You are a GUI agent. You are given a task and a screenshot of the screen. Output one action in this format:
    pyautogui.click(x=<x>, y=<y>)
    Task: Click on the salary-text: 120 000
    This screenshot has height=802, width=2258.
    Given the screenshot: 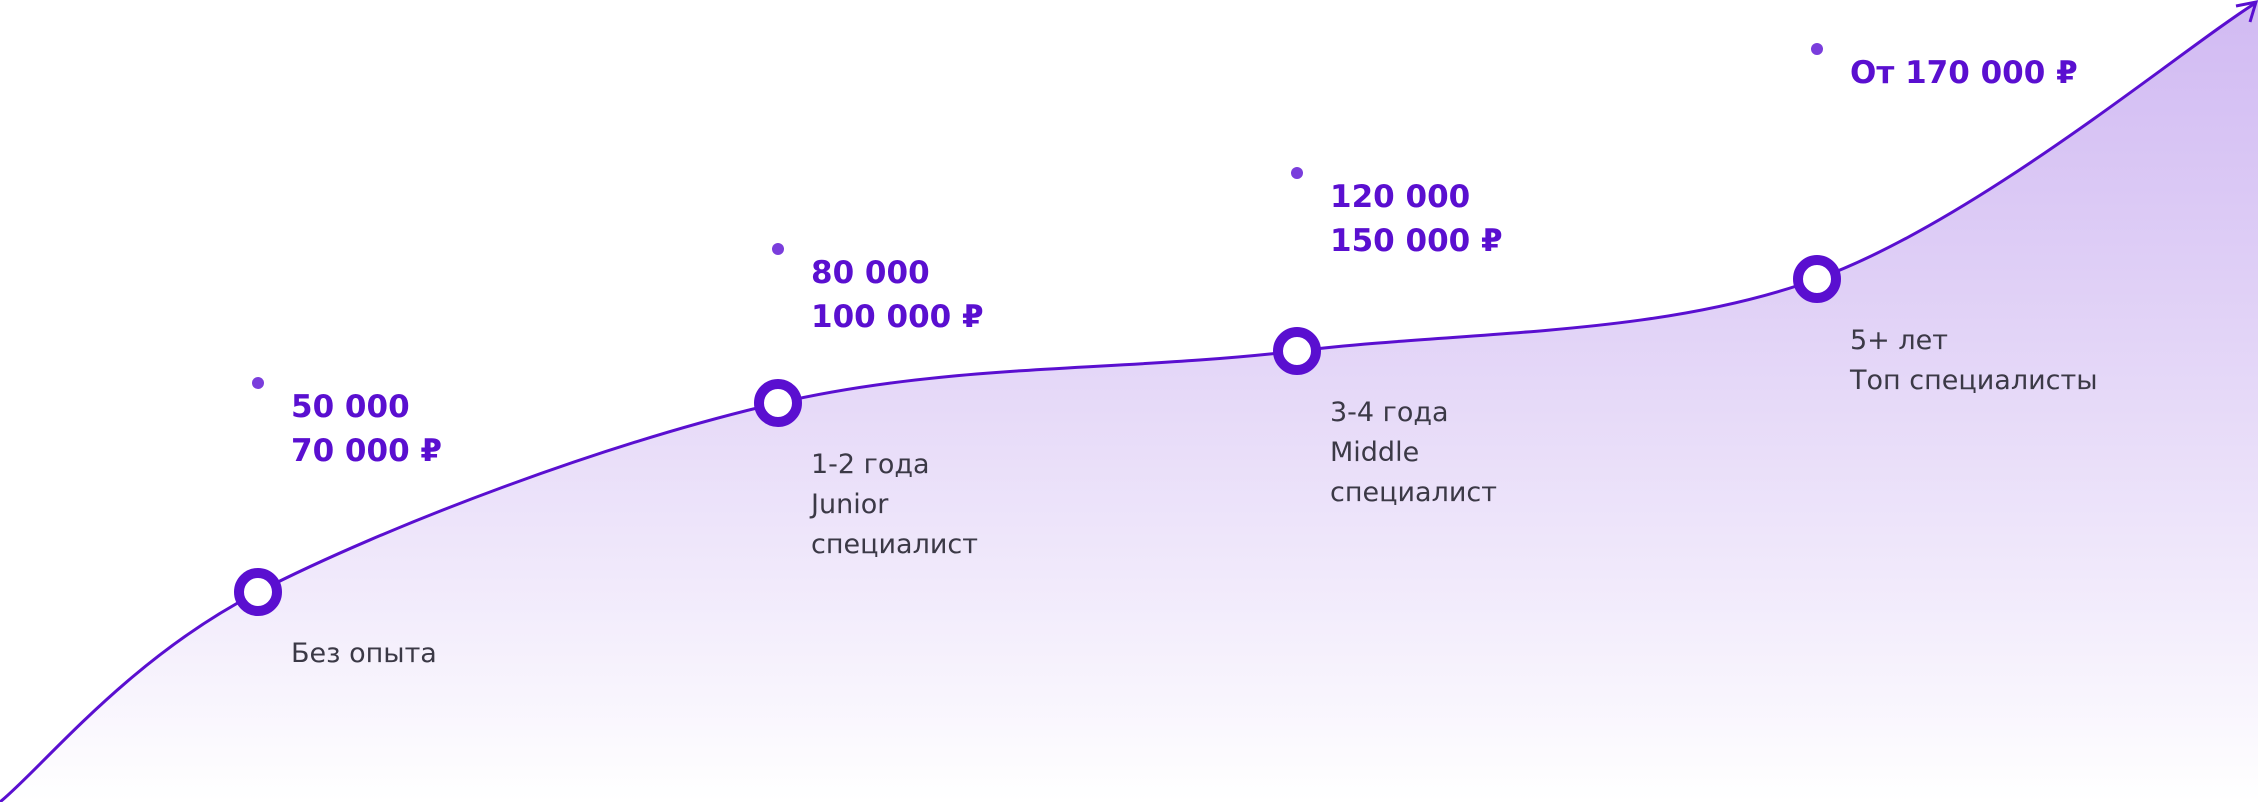 What is the action you would take?
    pyautogui.click(x=1400, y=197)
    